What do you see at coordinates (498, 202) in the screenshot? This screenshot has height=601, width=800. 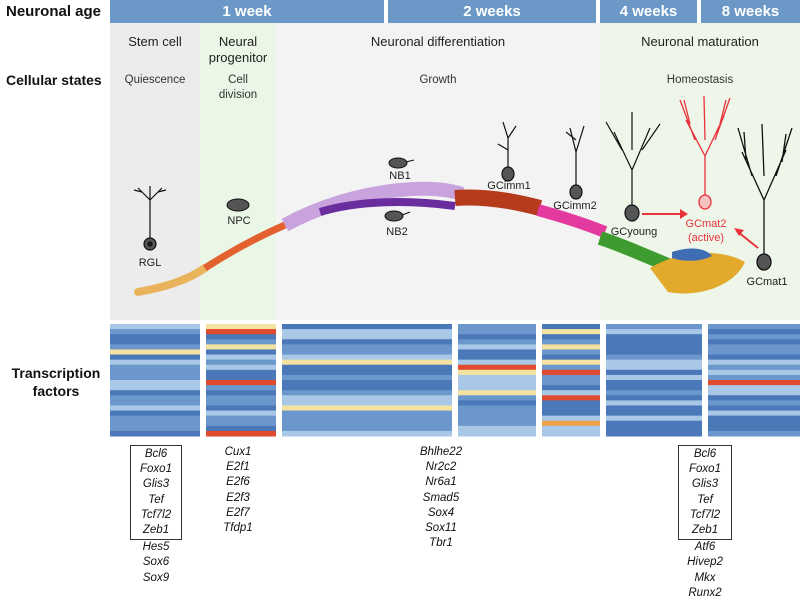 I see `trajectory-gcimm1-segment` at bounding box center [498, 202].